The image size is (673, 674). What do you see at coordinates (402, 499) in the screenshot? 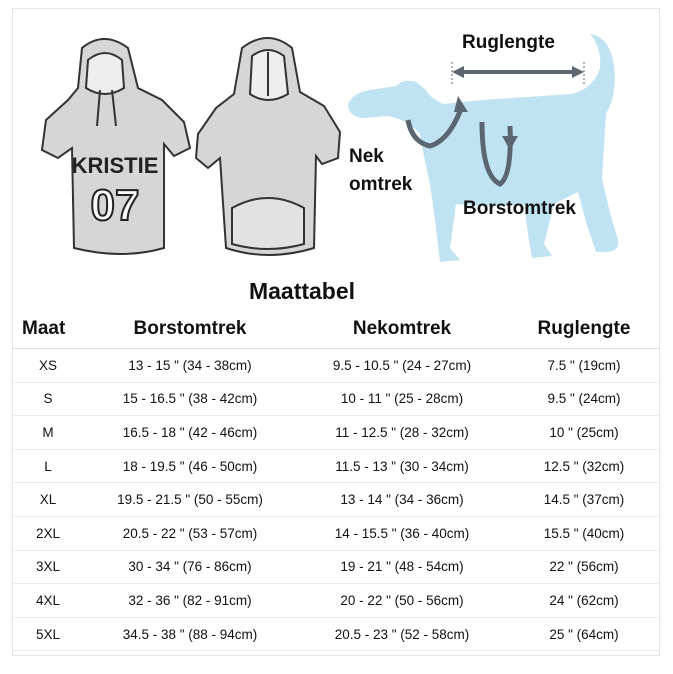
I see `cell-neck: 13 - 14 " (34 - 36cm)` at bounding box center [402, 499].